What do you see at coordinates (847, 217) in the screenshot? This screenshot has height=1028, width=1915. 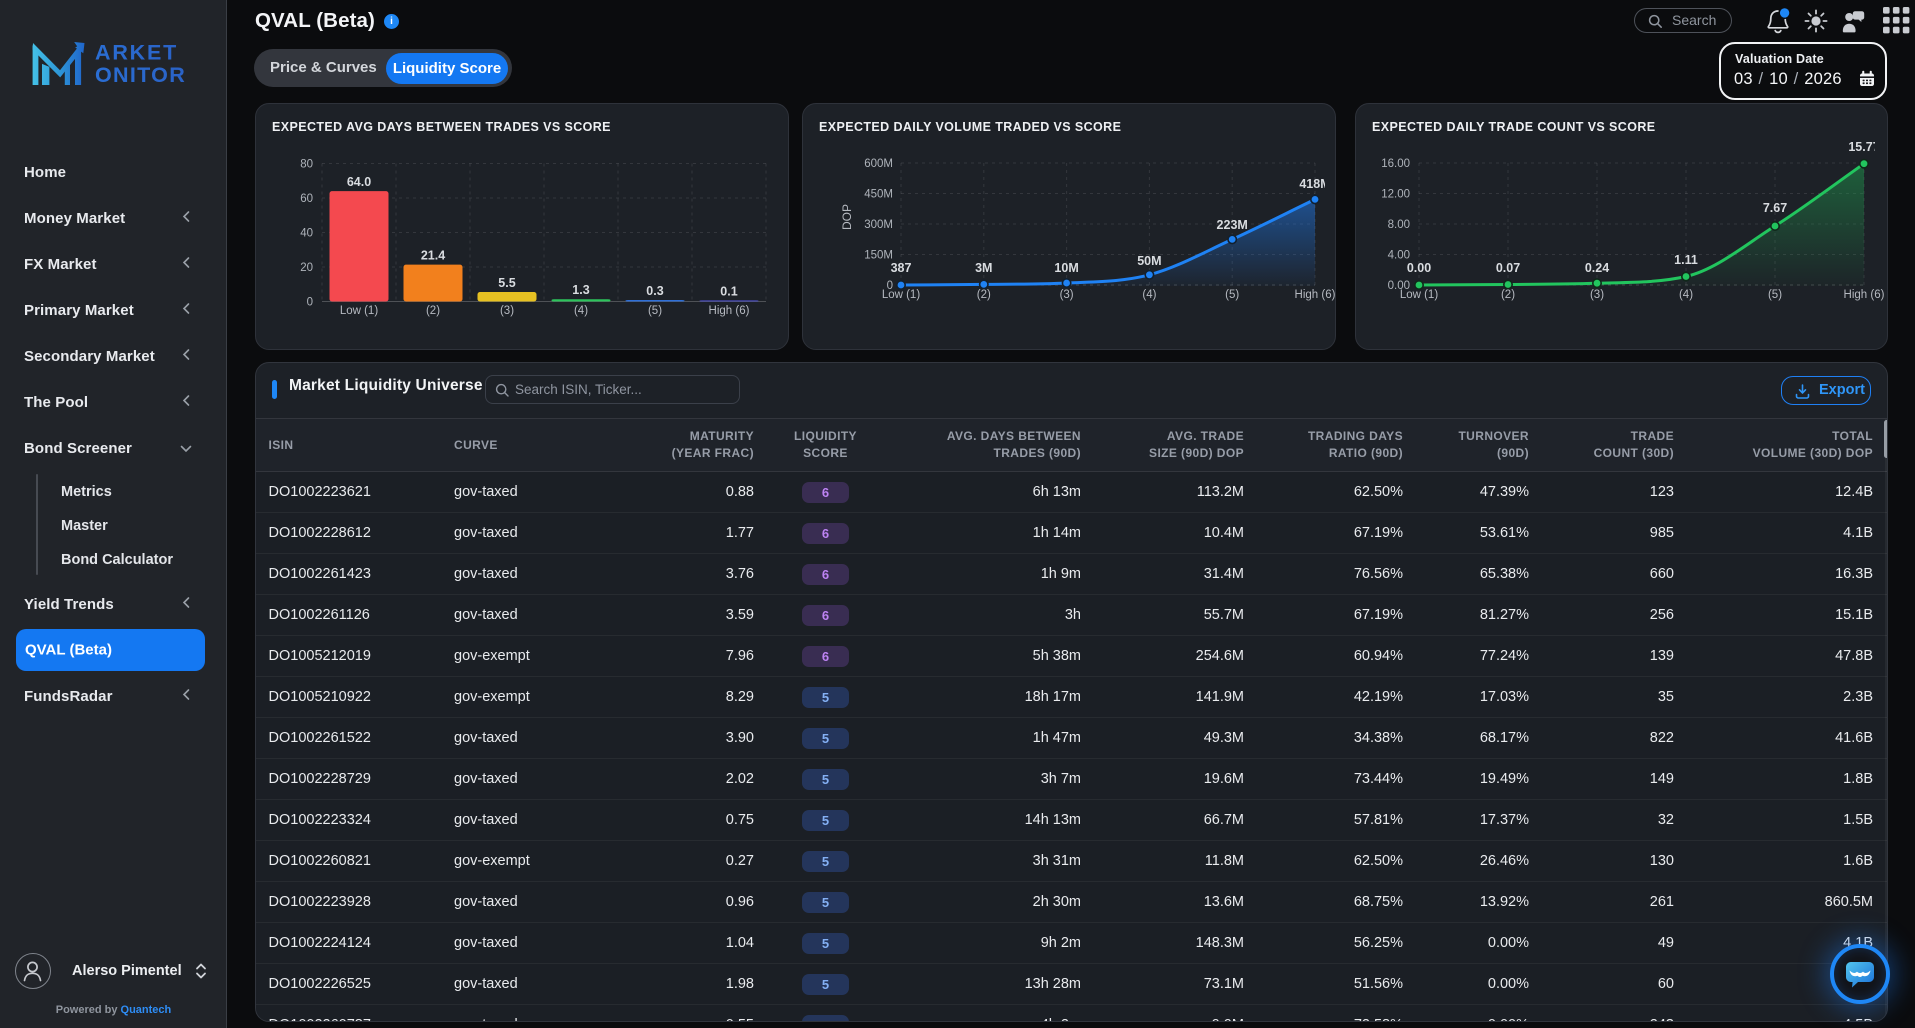 I see `svg-text: DOP` at bounding box center [847, 217].